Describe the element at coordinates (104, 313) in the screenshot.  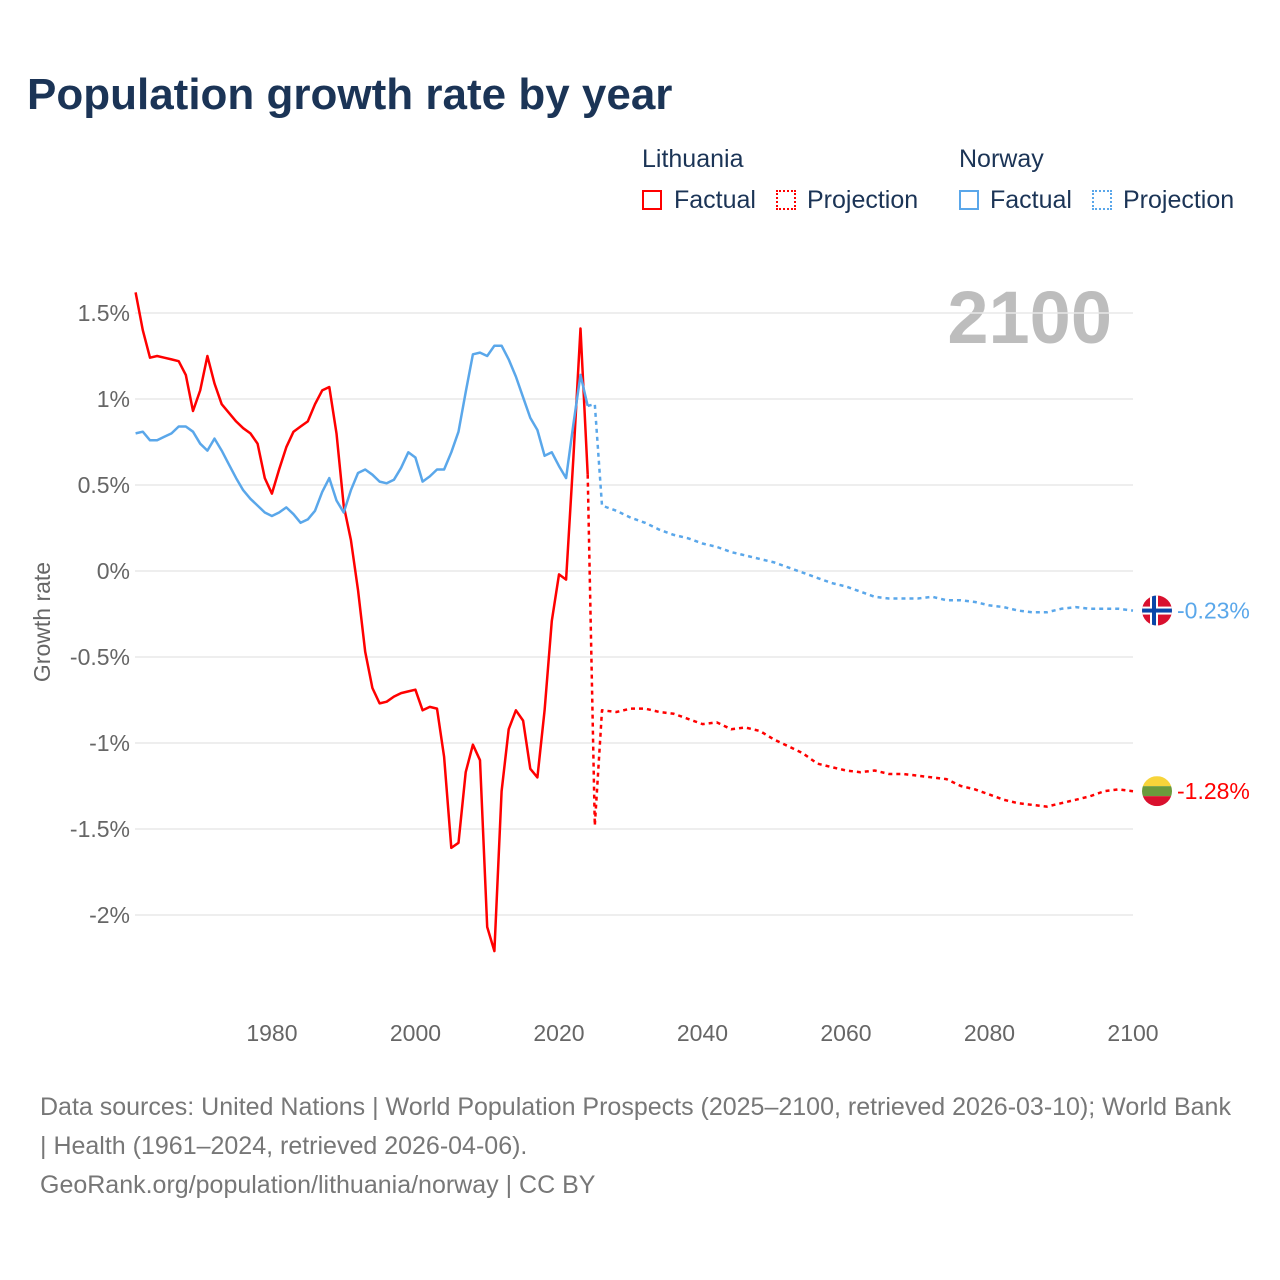
I see `y-tick-label: 1.5%` at that location.